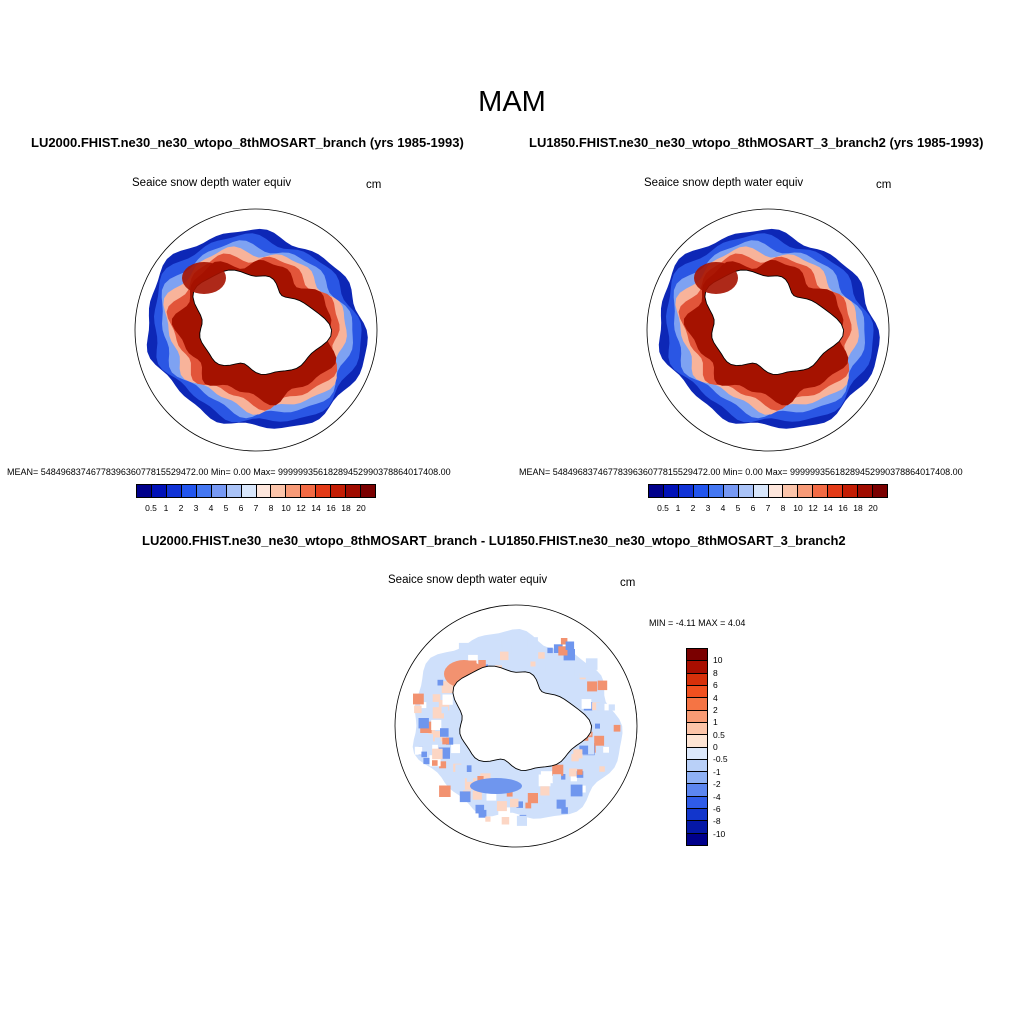  Describe the element at coordinates (717, 809) in the screenshot. I see `colorbar-tick-label: -6` at that location.